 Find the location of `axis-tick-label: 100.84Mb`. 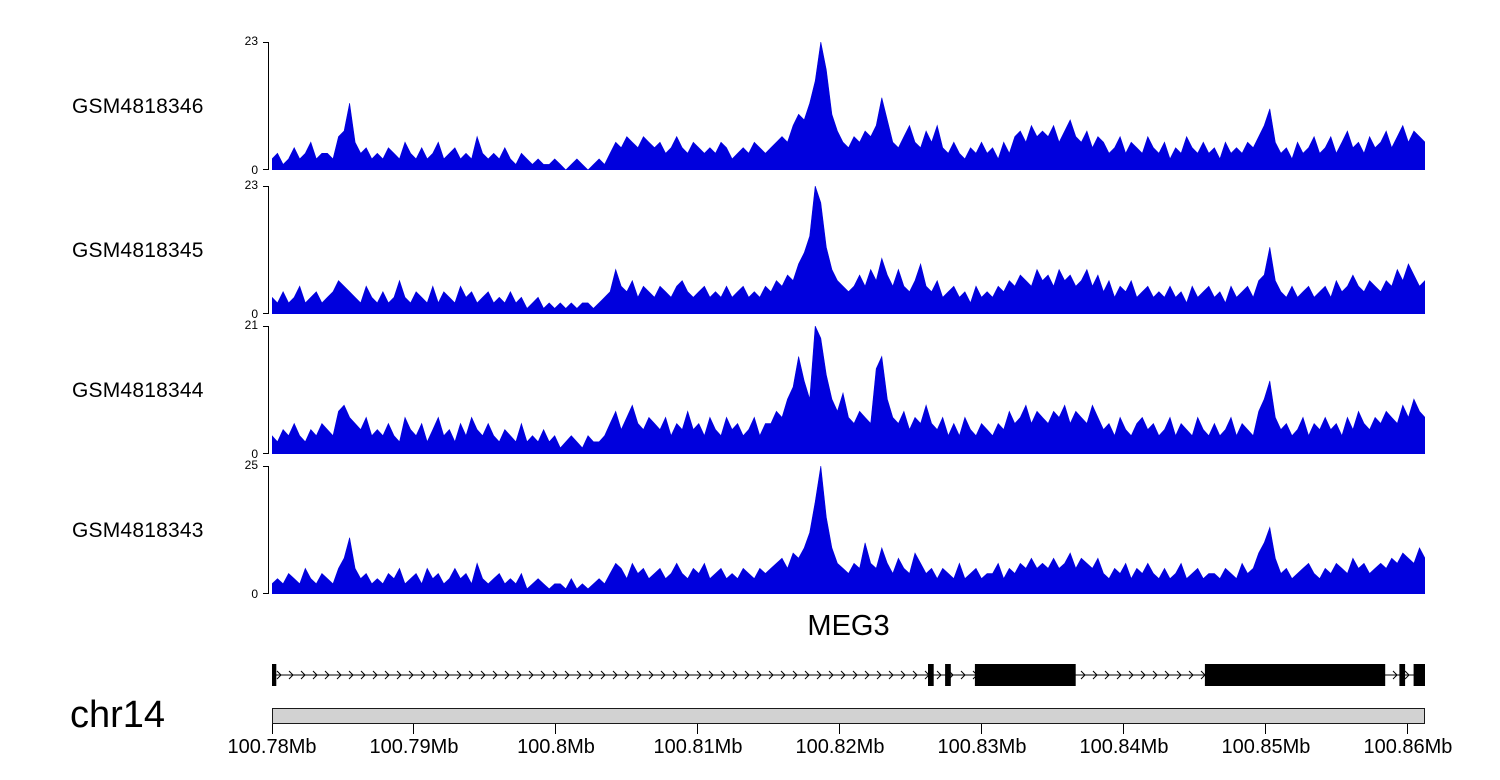

axis-tick-label: 100.84Mb is located at coordinates (1124, 747).